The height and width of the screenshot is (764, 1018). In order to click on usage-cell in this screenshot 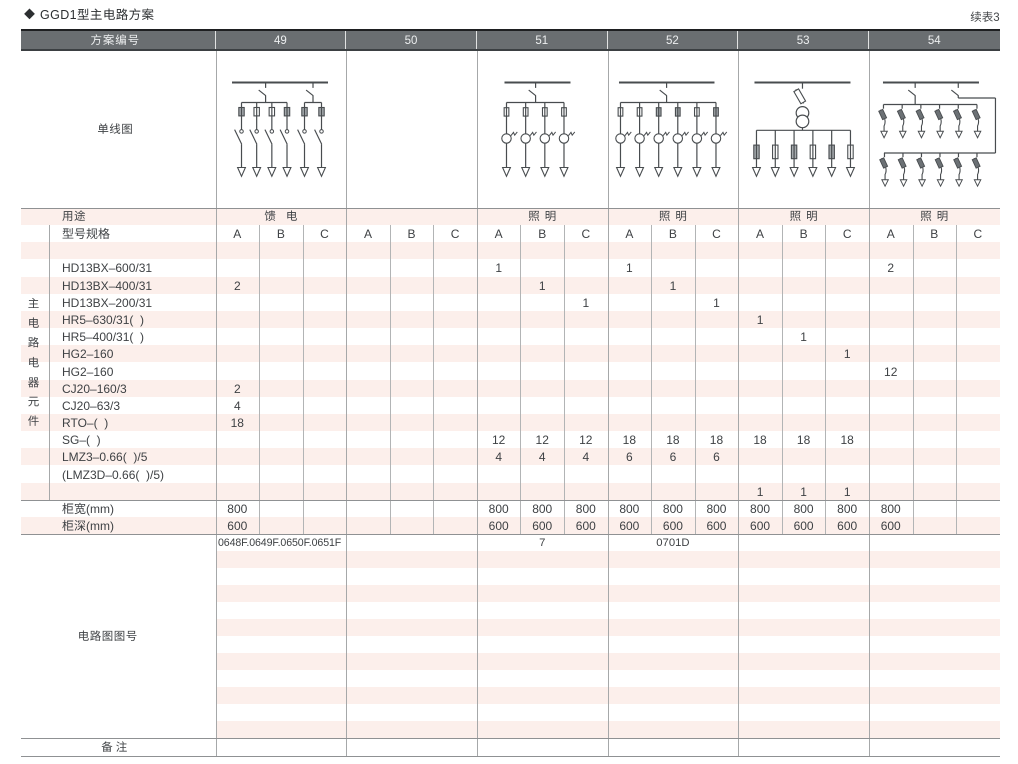, I will do `click(411, 216)`.